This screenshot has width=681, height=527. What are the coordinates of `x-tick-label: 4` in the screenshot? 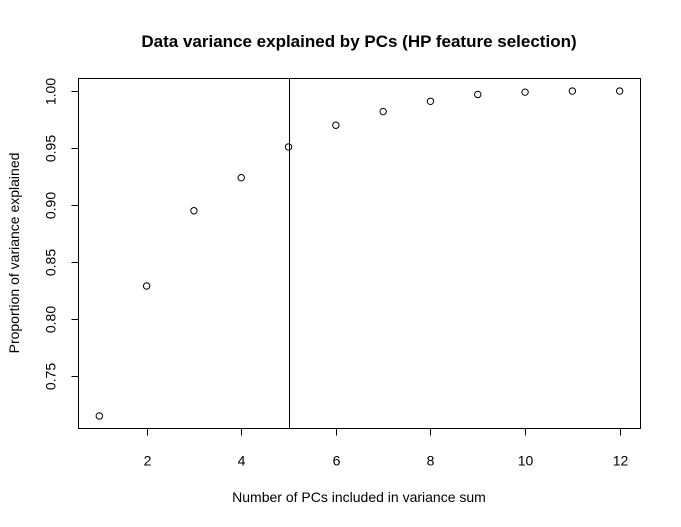 It's located at (242, 461).